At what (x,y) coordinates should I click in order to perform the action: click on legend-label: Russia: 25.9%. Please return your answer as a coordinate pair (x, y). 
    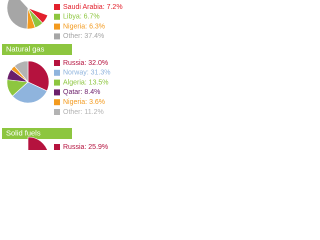
    Looking at the image, I should click on (85, 147).